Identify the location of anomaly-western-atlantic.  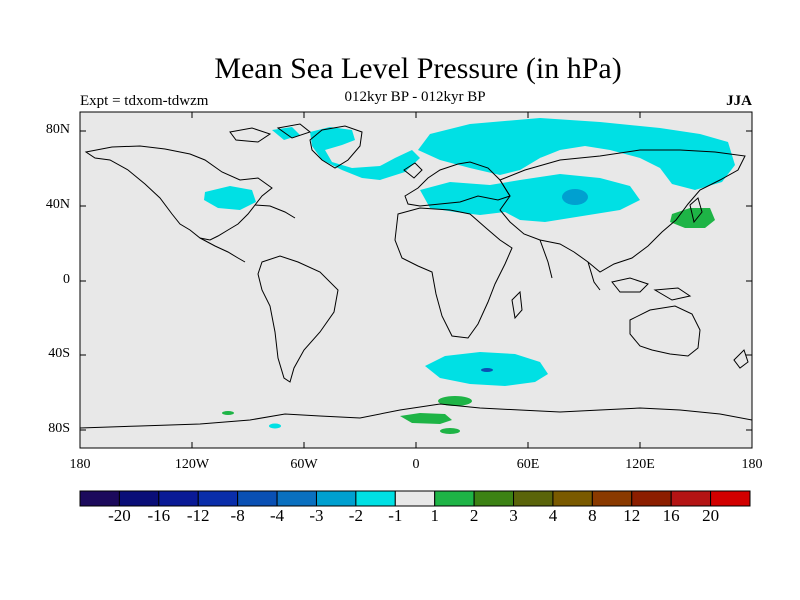
(230, 198).